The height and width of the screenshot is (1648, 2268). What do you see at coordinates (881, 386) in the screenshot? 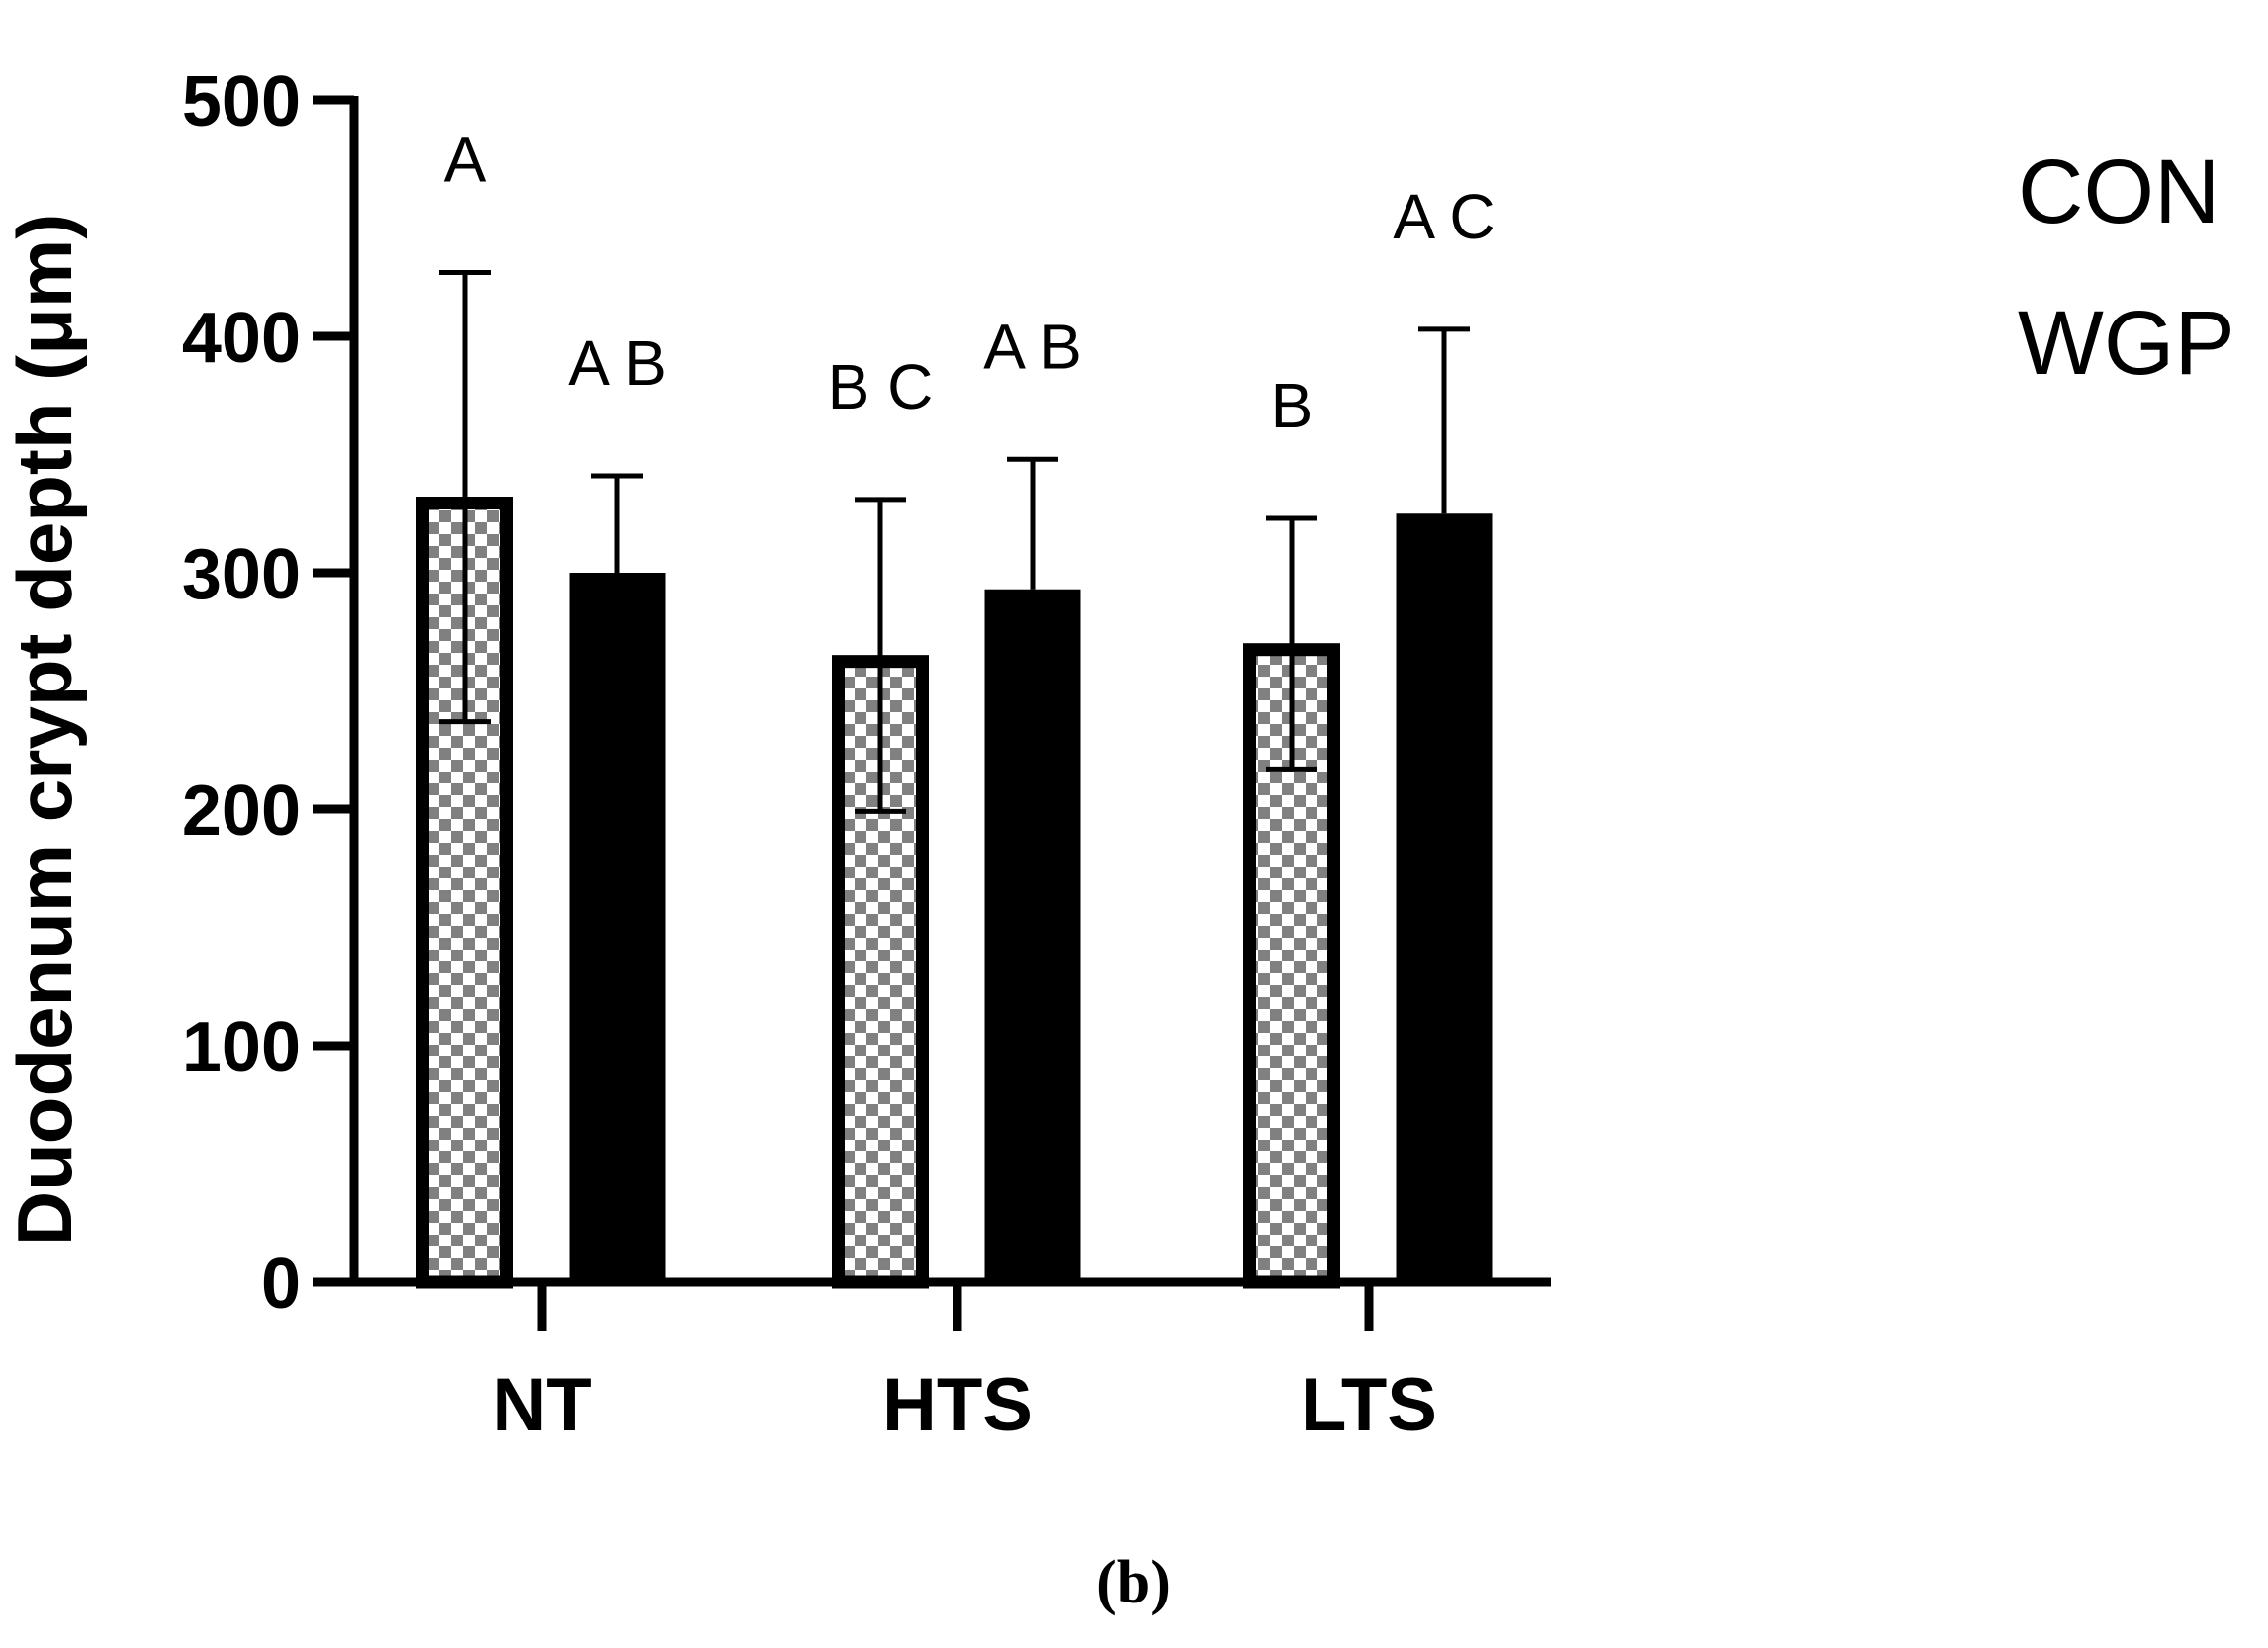
I see `significance-letter: B C` at bounding box center [881, 386].